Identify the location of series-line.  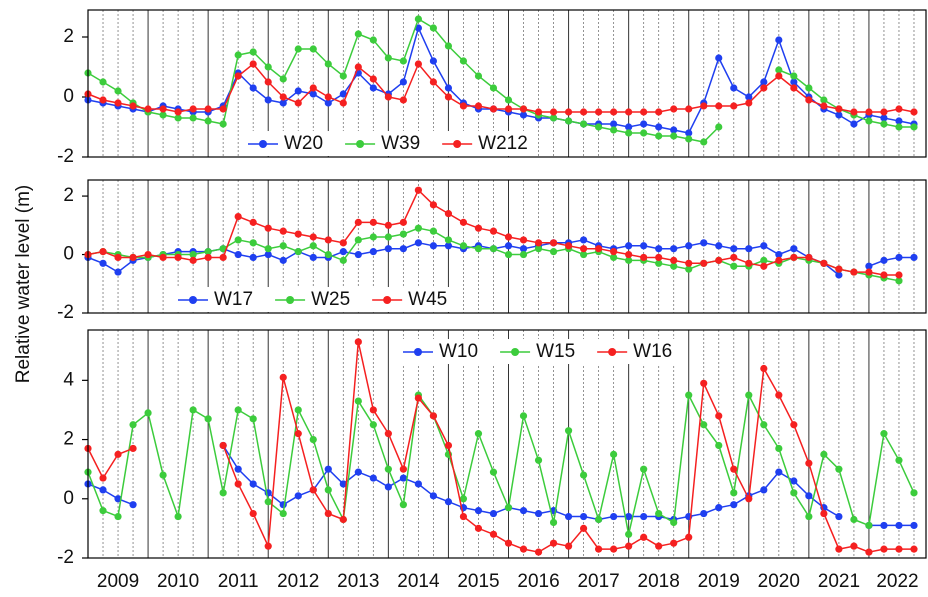
(846, 98).